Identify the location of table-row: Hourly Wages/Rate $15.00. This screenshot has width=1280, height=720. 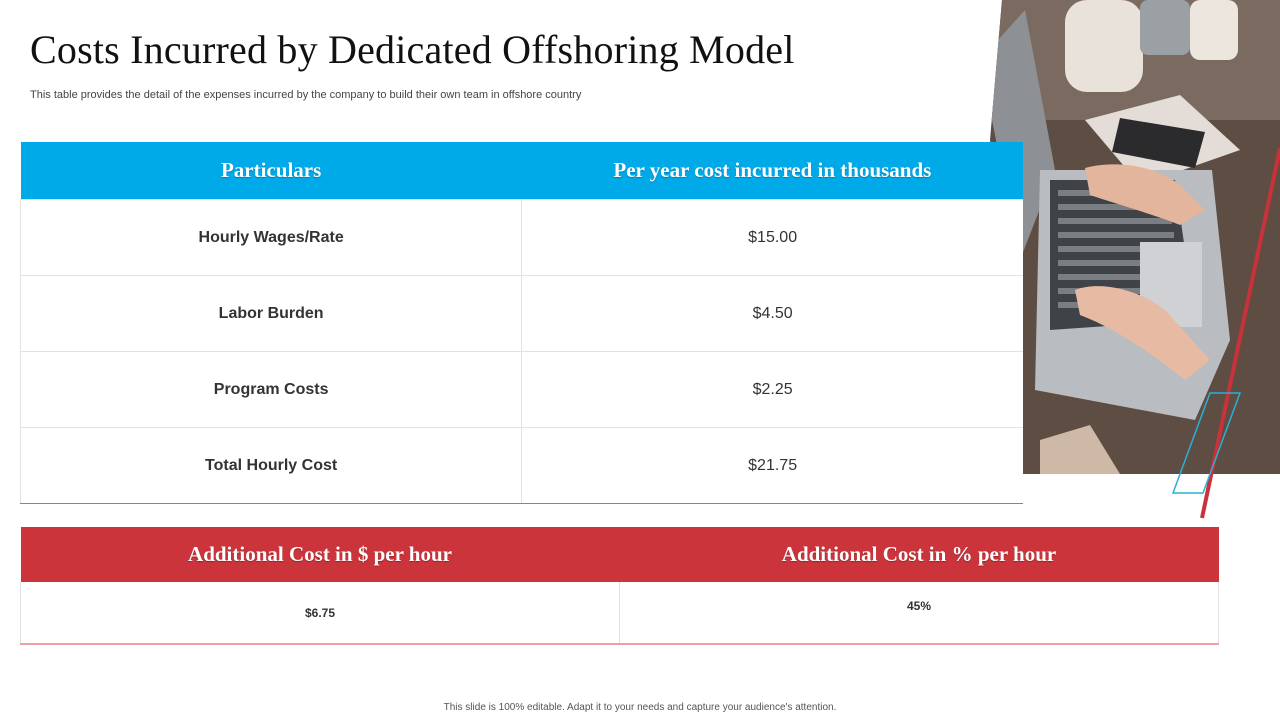
(521, 237).